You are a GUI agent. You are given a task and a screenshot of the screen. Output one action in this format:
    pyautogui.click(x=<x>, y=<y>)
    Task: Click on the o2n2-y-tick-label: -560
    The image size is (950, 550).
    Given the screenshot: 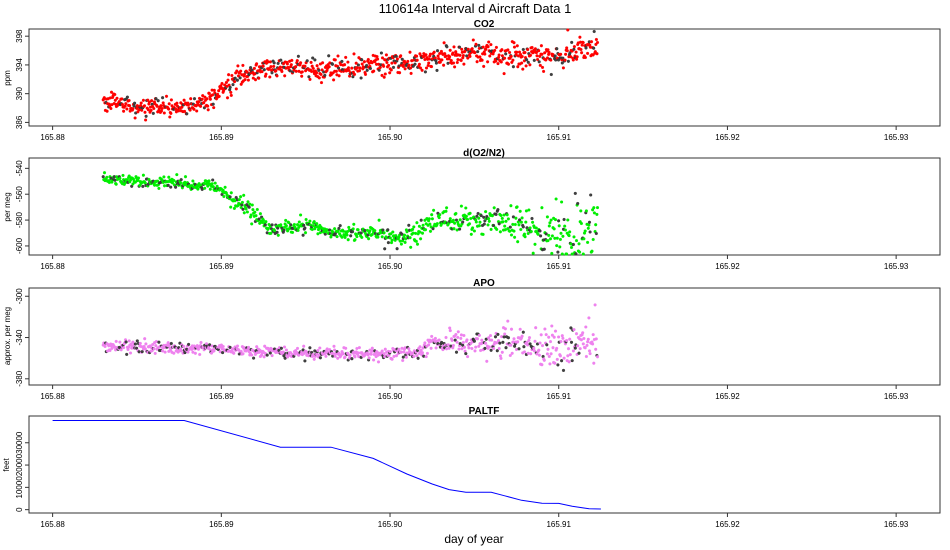 What is the action you would take?
    pyautogui.click(x=19, y=194)
    